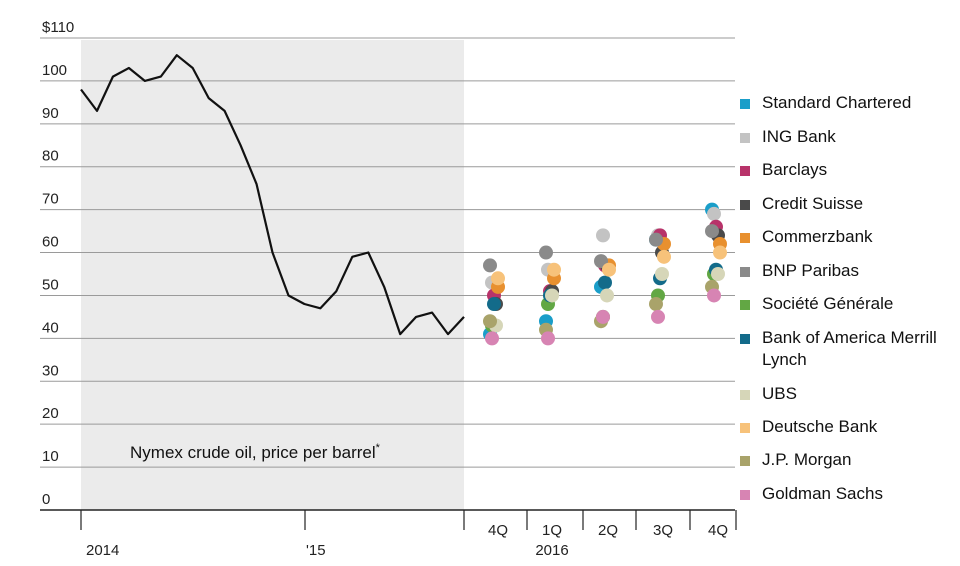 The width and height of the screenshot is (960, 566). I want to click on legend-item: Goldman Sachs, so click(840, 494).